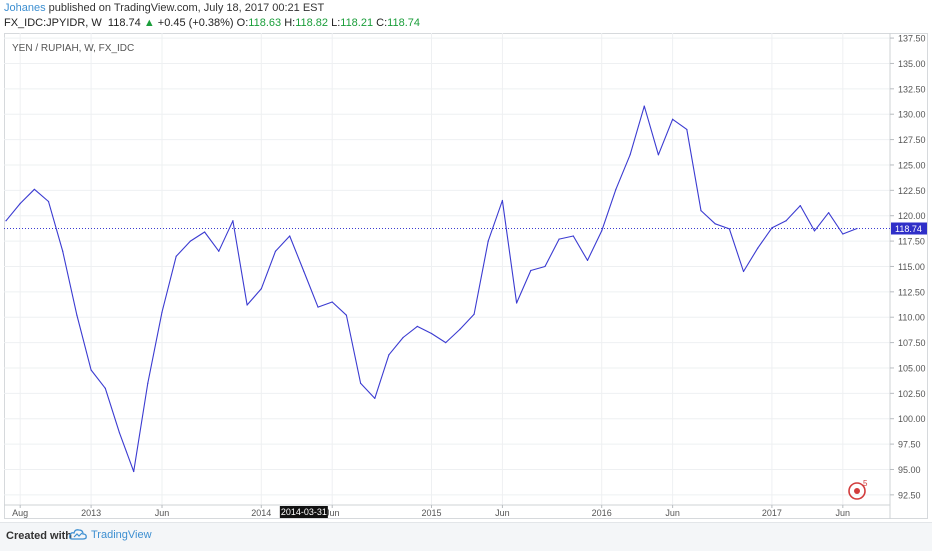 The height and width of the screenshot is (551, 932). What do you see at coordinates (53, 23) in the screenshot?
I see `symbol-label: FX_IDC:JPYIDR, W` at bounding box center [53, 23].